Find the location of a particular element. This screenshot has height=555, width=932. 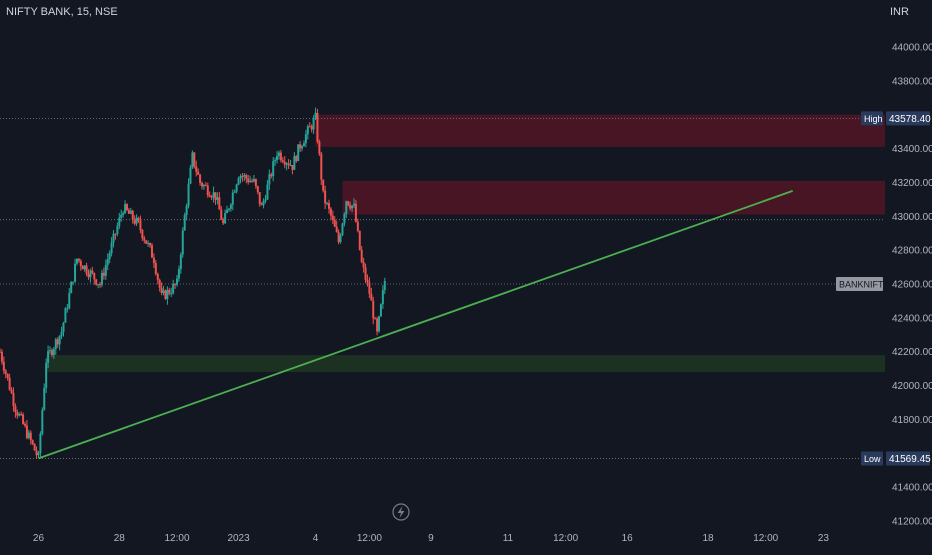

supply-zone-upper is located at coordinates (600, 130).